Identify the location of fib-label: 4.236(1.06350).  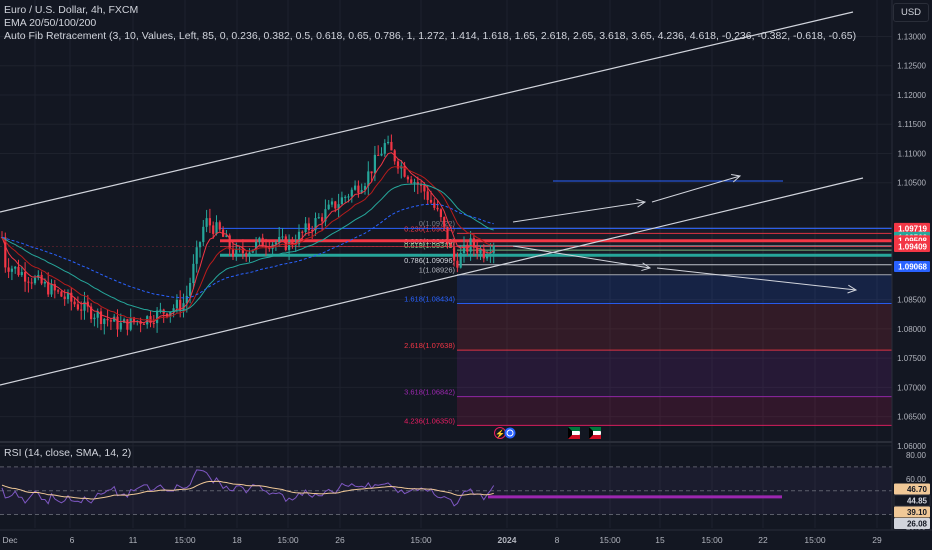
(429, 420).